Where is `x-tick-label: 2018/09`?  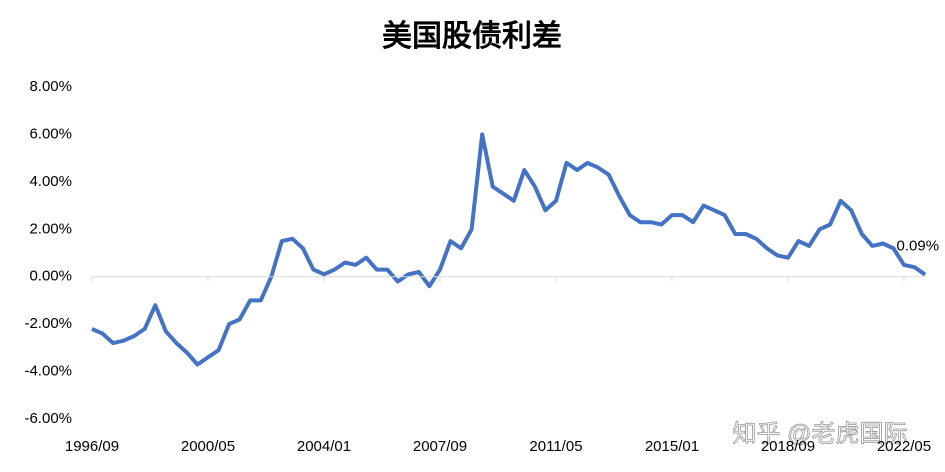
x-tick-label: 2018/09 is located at coordinates (788, 446).